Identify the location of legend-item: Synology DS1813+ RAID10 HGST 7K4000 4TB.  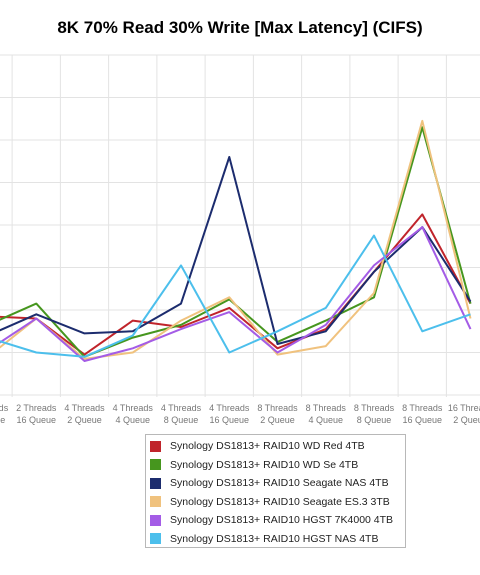
(275, 520).